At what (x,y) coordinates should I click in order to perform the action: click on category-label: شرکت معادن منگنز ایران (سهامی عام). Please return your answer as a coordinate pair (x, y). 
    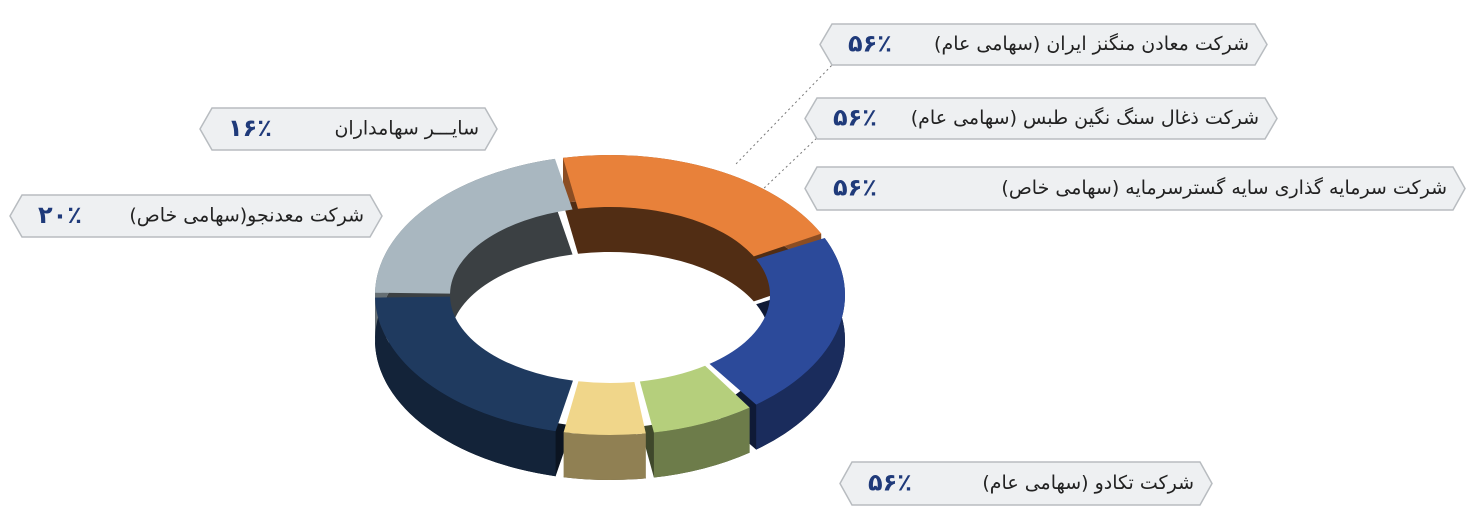
    Looking at the image, I should click on (1091, 43).